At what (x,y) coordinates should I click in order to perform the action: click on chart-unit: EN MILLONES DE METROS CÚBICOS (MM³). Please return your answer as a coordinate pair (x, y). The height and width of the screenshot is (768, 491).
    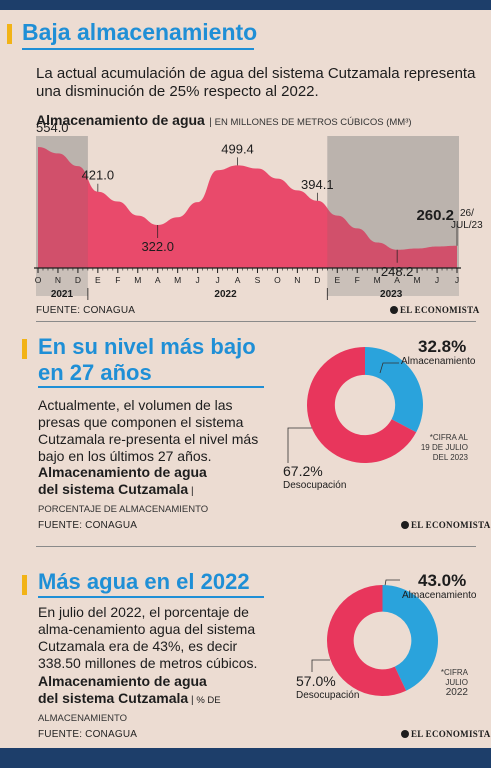
    Looking at the image, I should click on (313, 122).